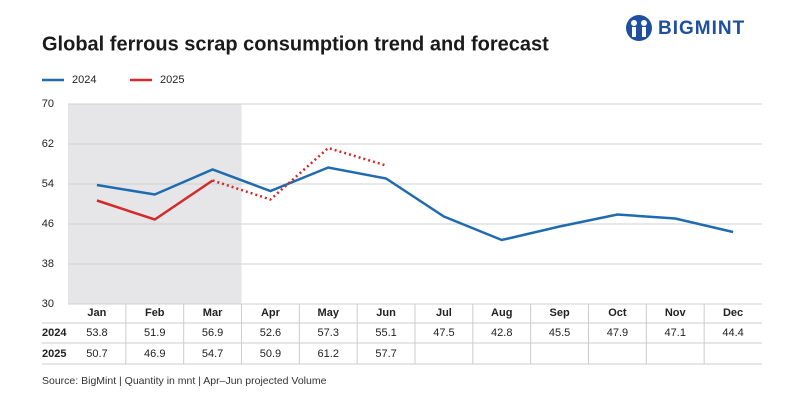  What do you see at coordinates (48, 224) in the screenshot?
I see `y-tick-label: 46` at bounding box center [48, 224].